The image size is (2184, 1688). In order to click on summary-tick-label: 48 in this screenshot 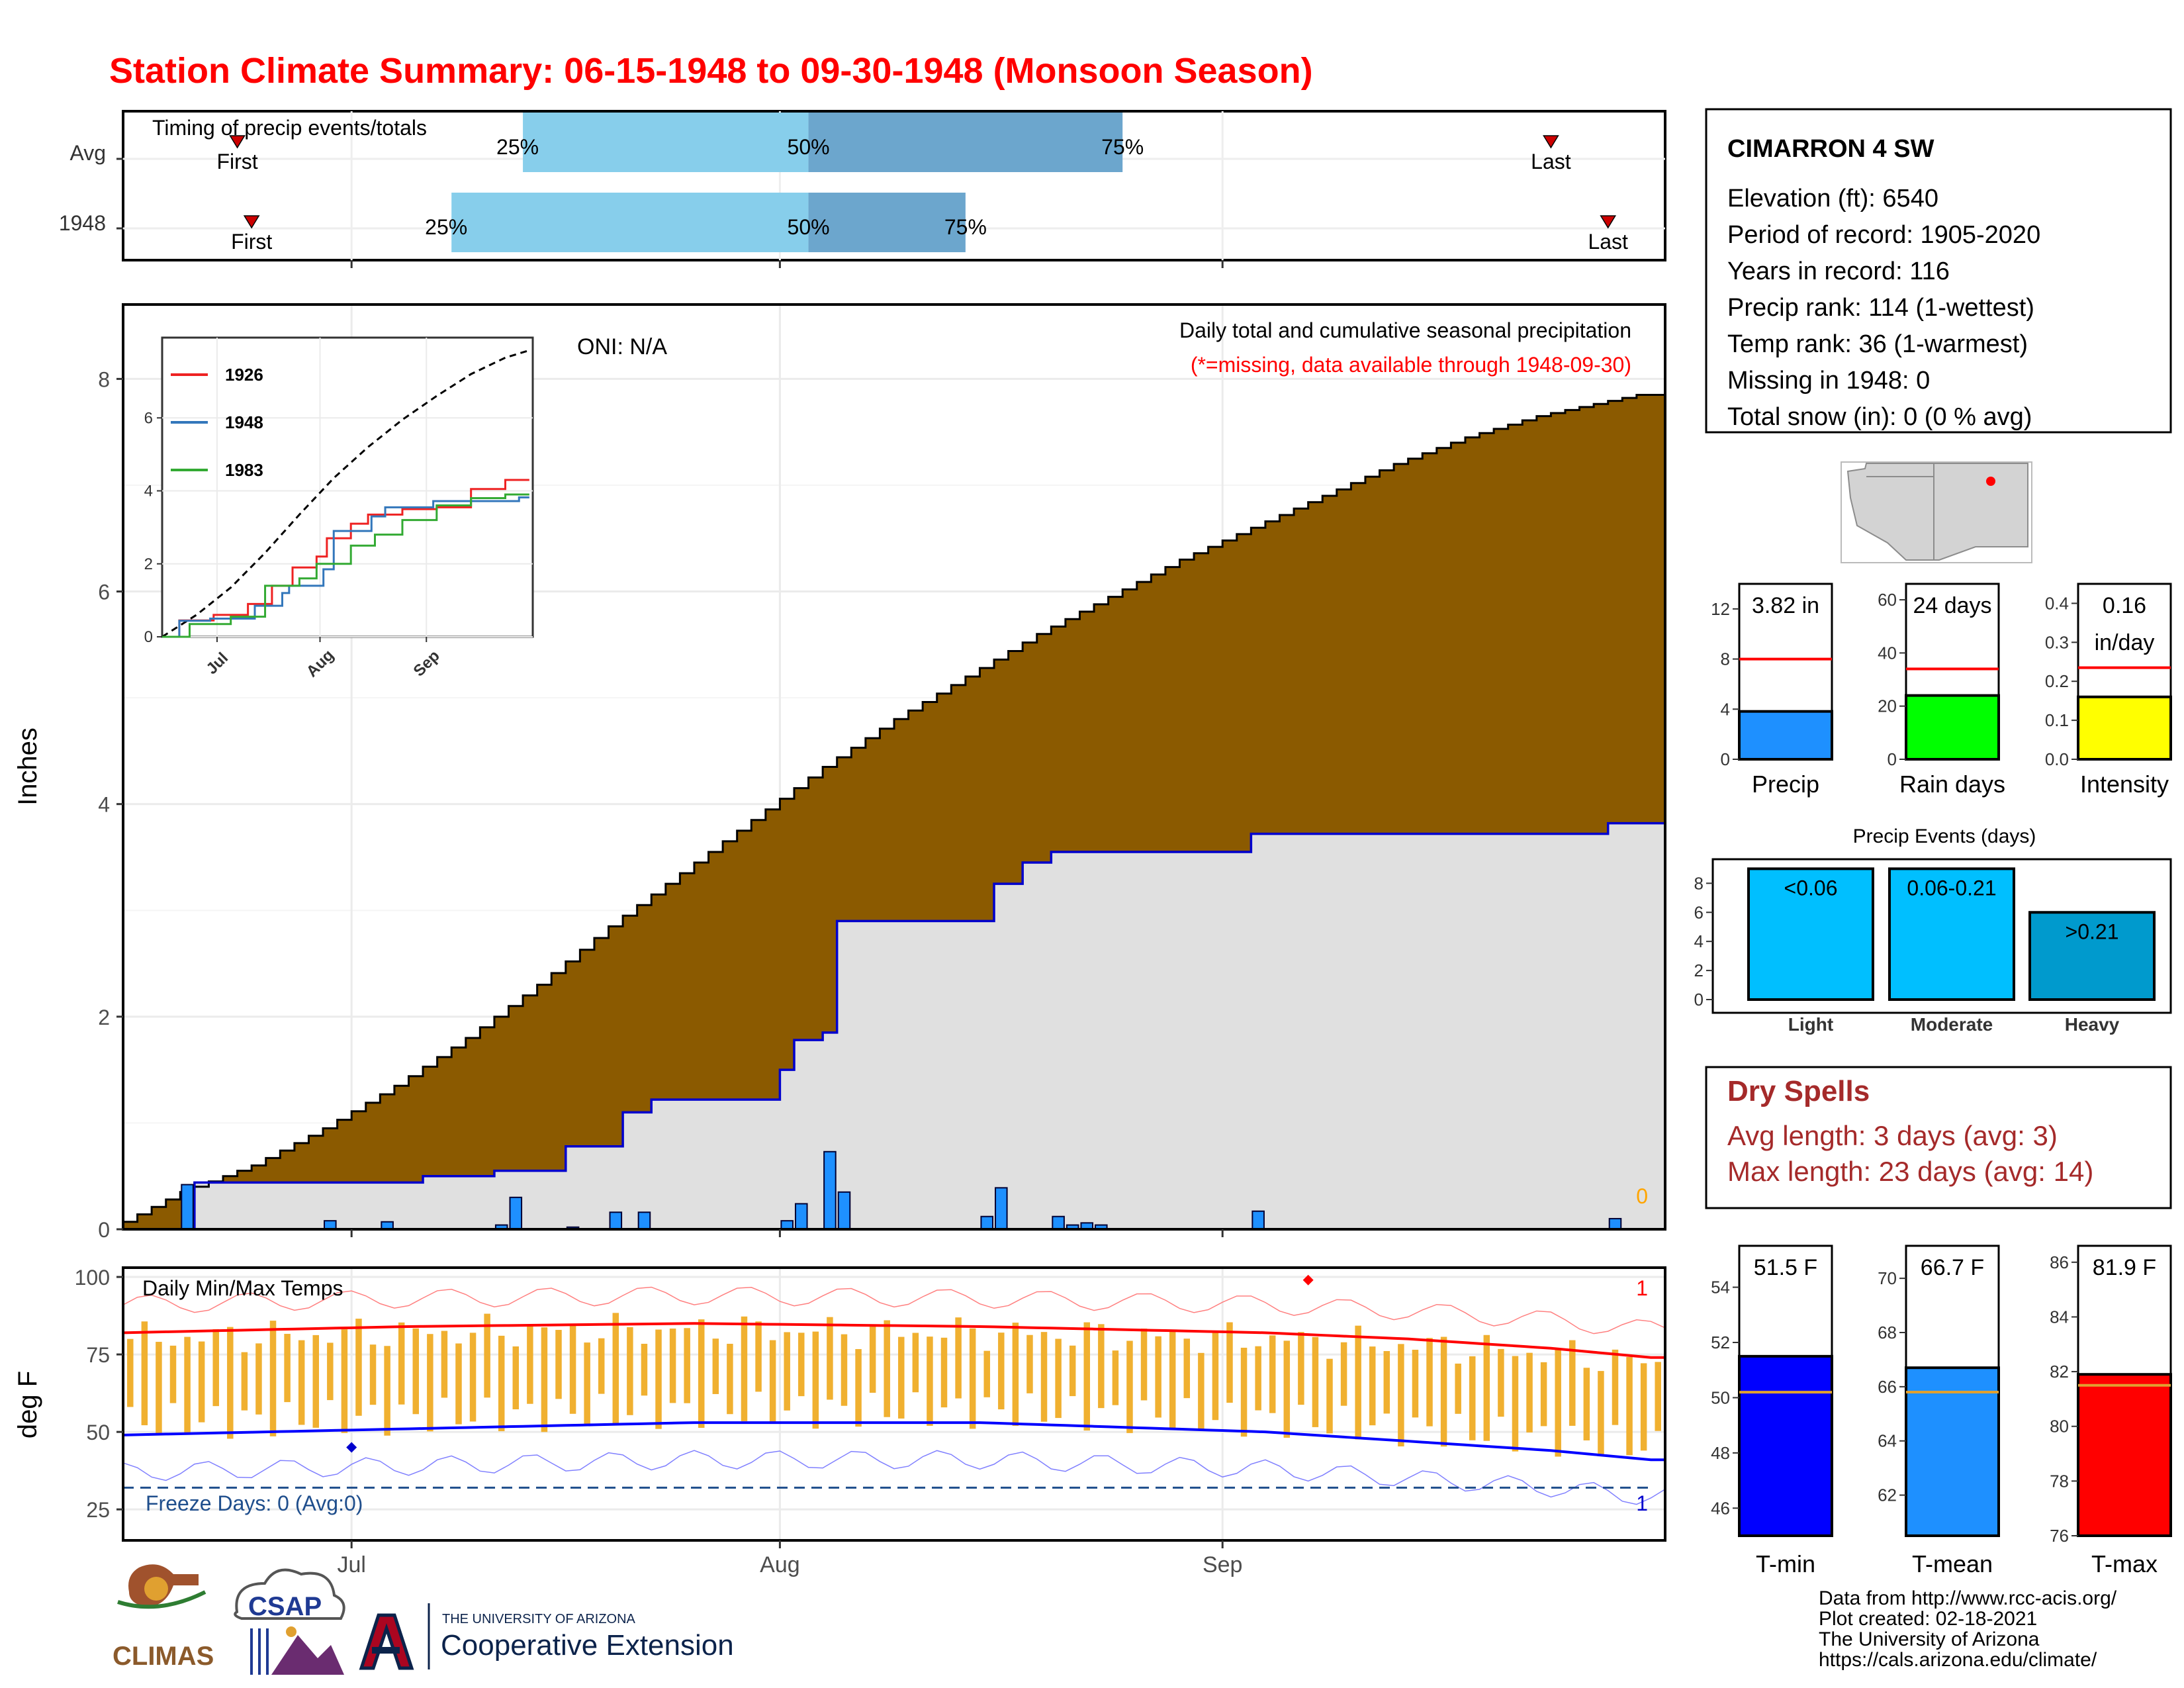, I will do `click(1720, 1453)`.